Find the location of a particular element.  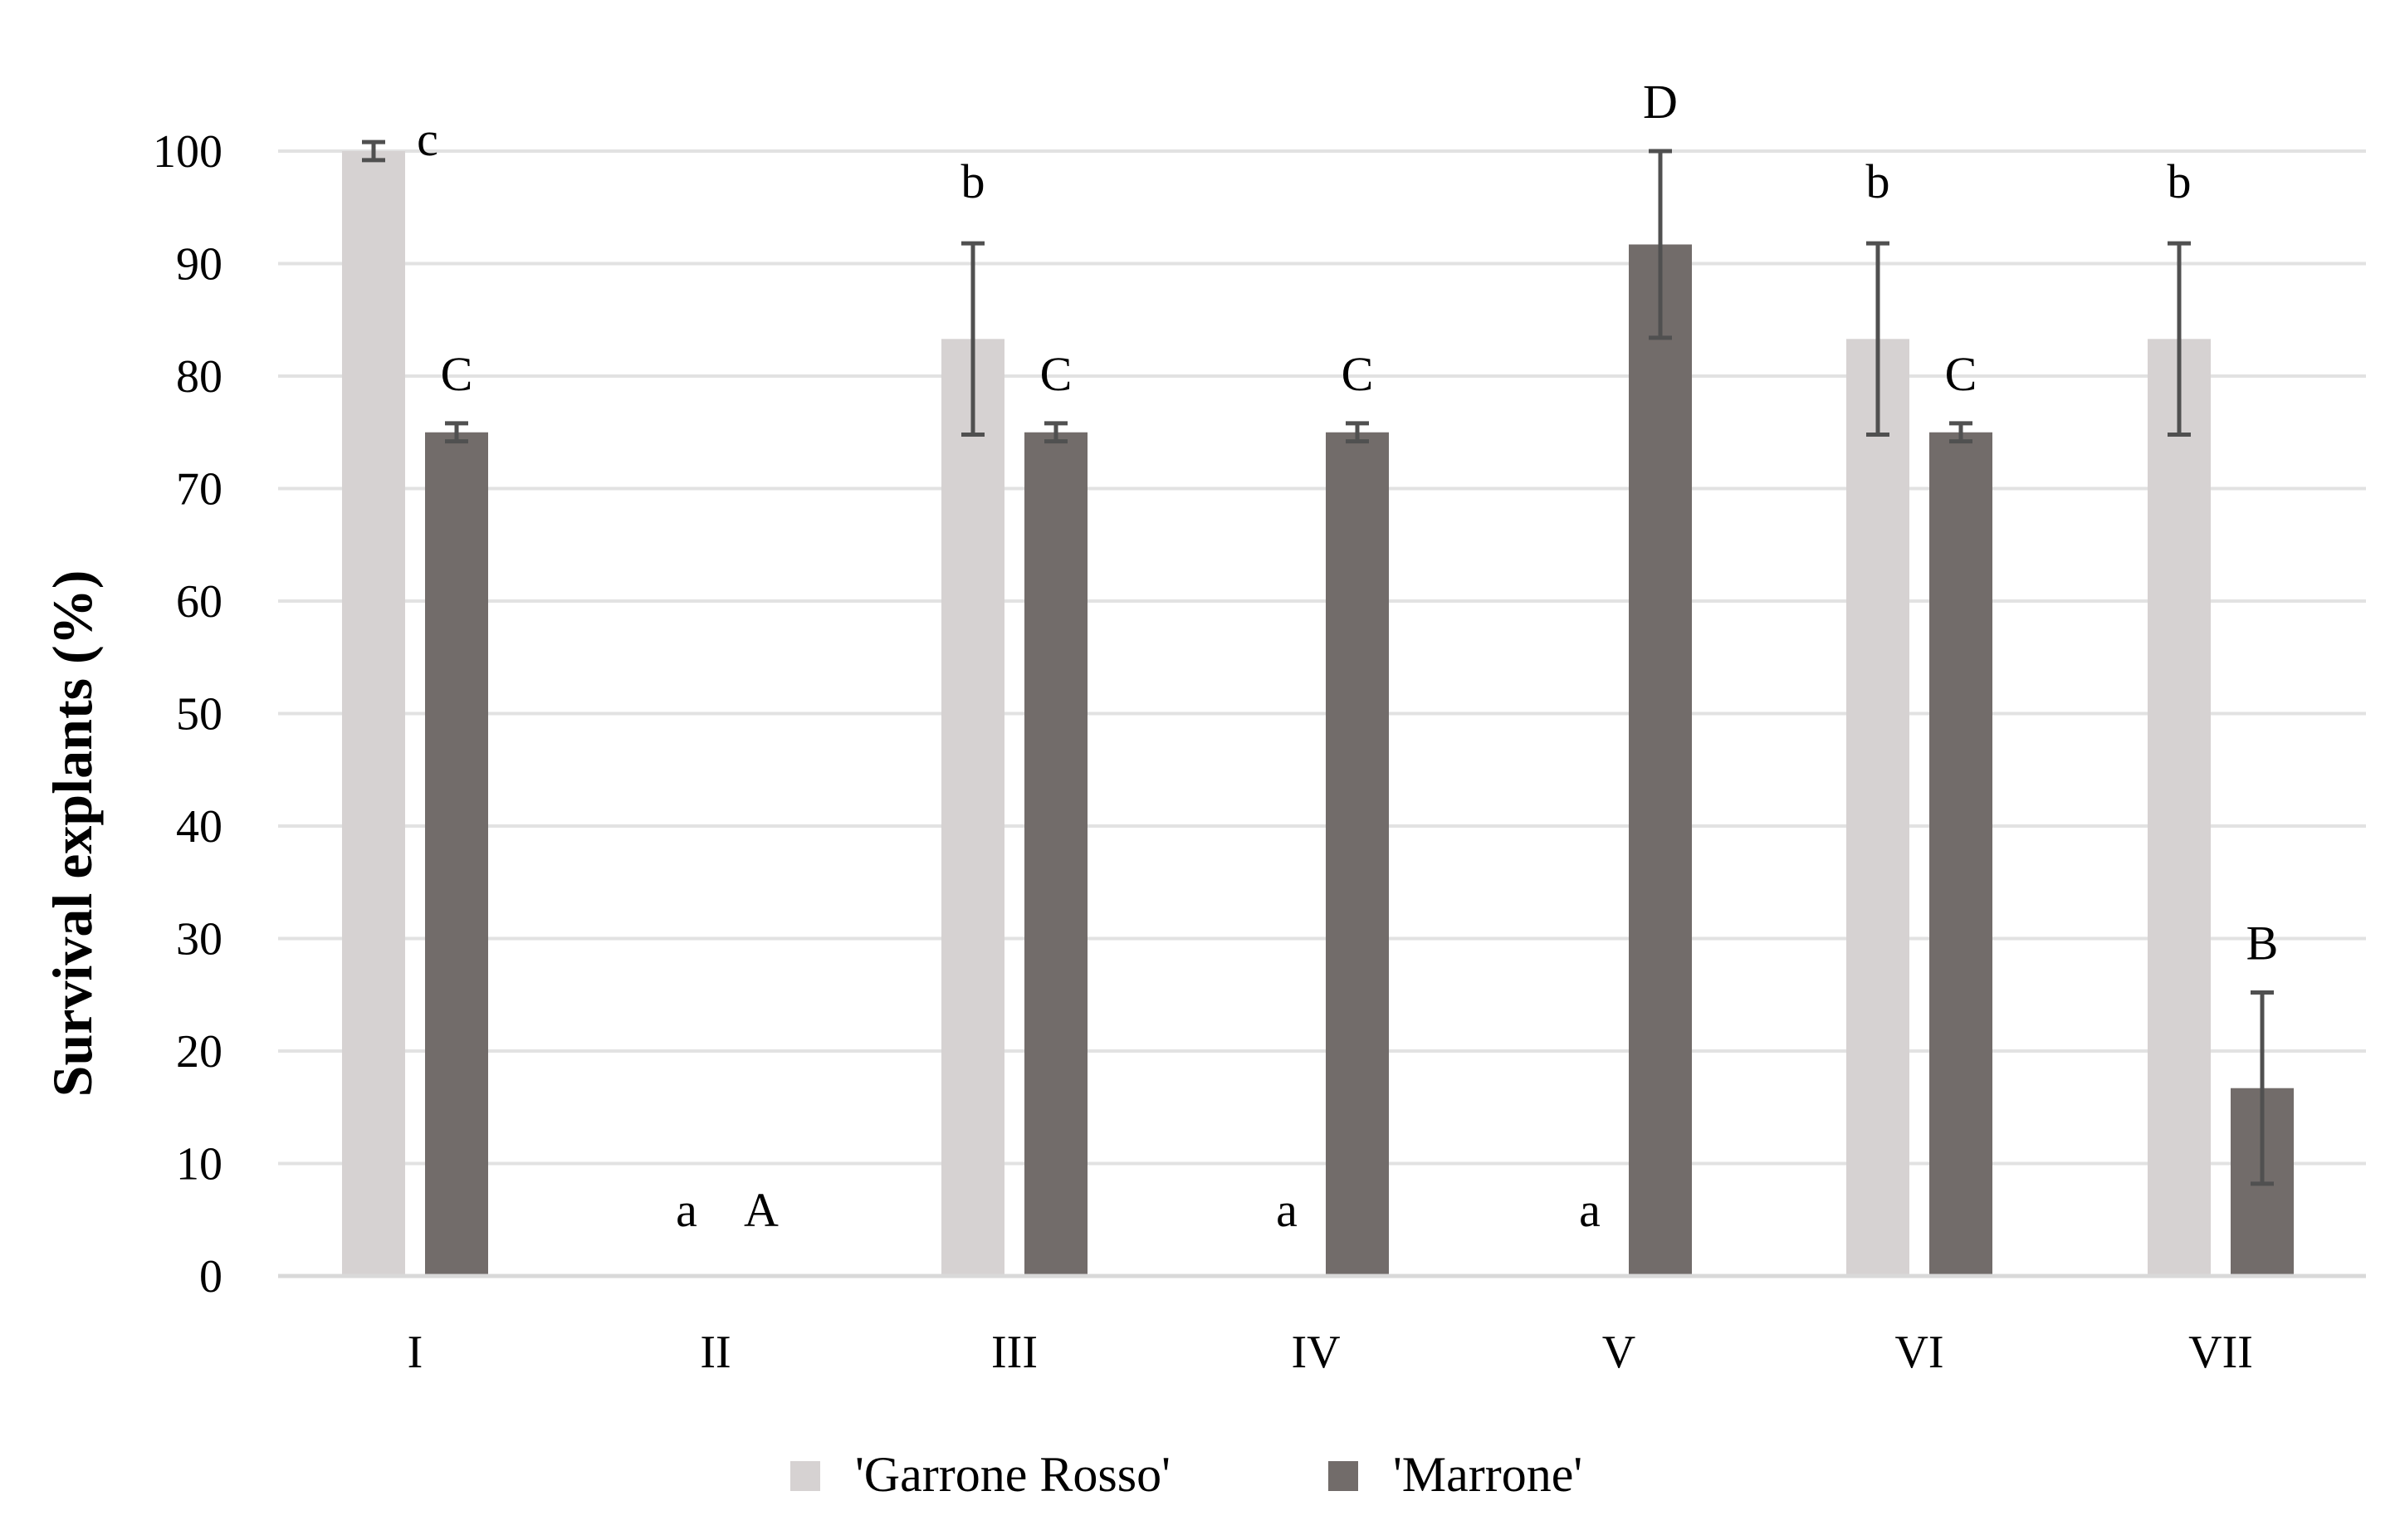

significance-label-series2-III: C is located at coordinates (1056, 374).